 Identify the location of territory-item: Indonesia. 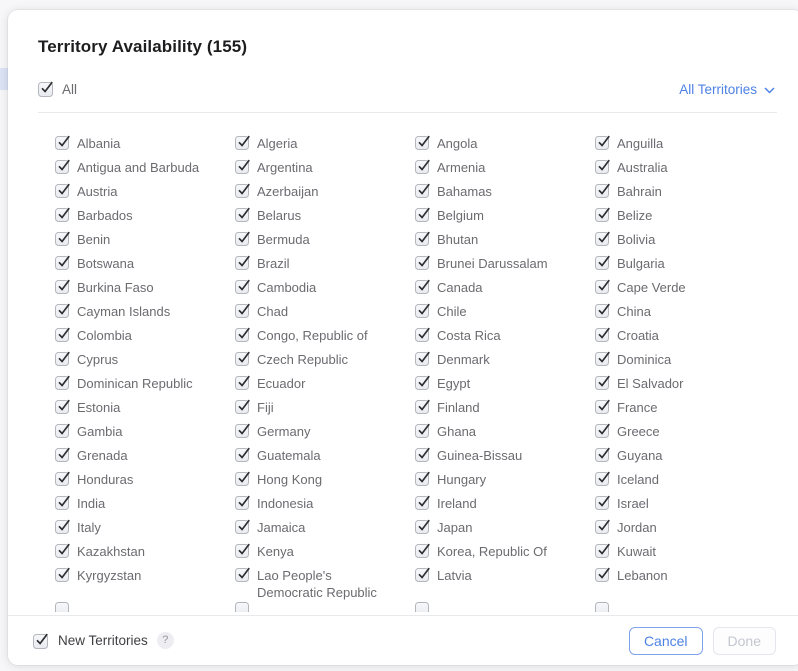
(325, 507).